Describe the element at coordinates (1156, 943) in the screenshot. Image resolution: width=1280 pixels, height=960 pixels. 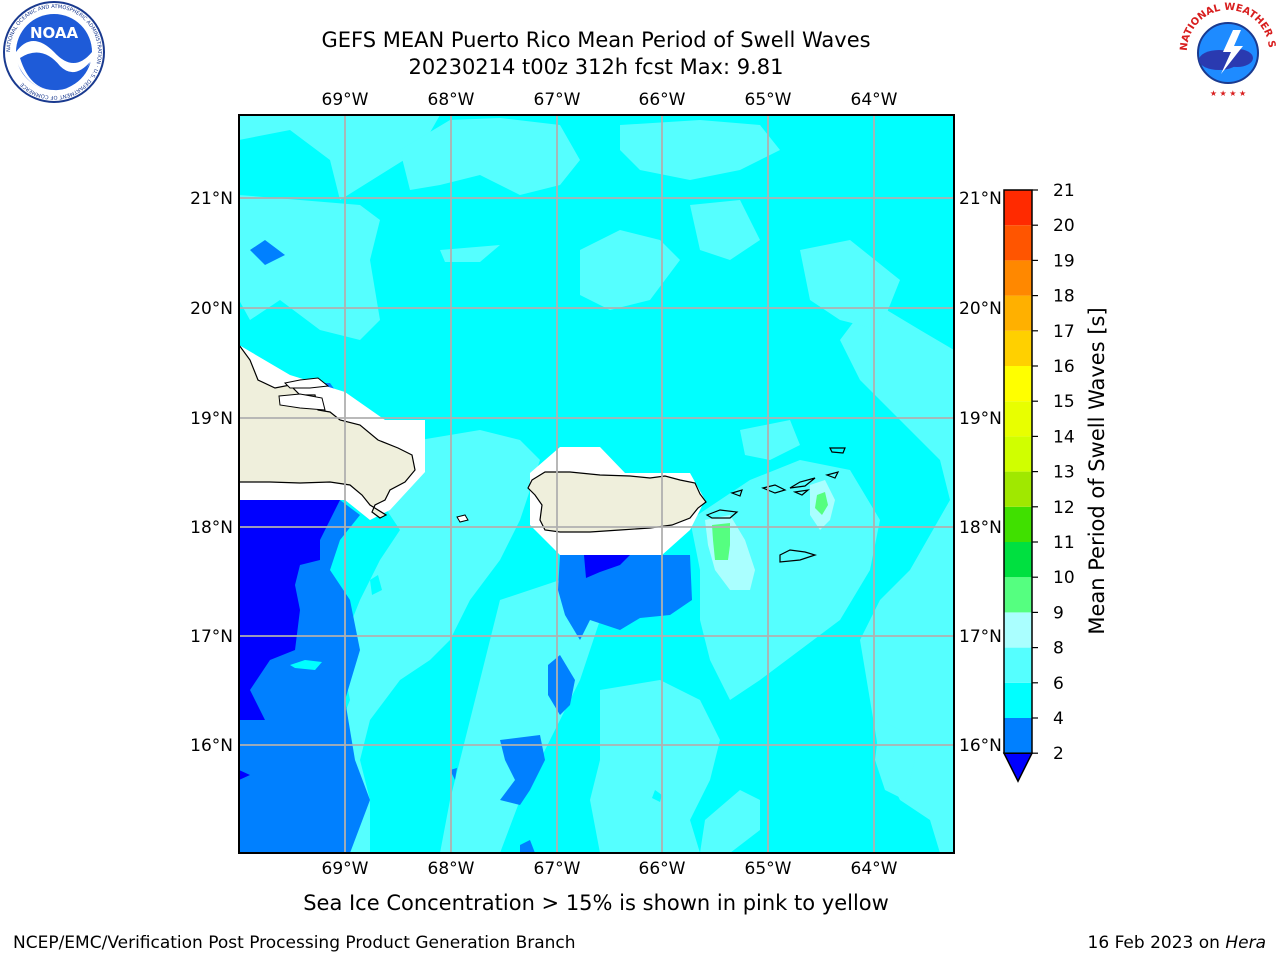
I see `footer-date-text: 16 Feb 2023 on` at that location.